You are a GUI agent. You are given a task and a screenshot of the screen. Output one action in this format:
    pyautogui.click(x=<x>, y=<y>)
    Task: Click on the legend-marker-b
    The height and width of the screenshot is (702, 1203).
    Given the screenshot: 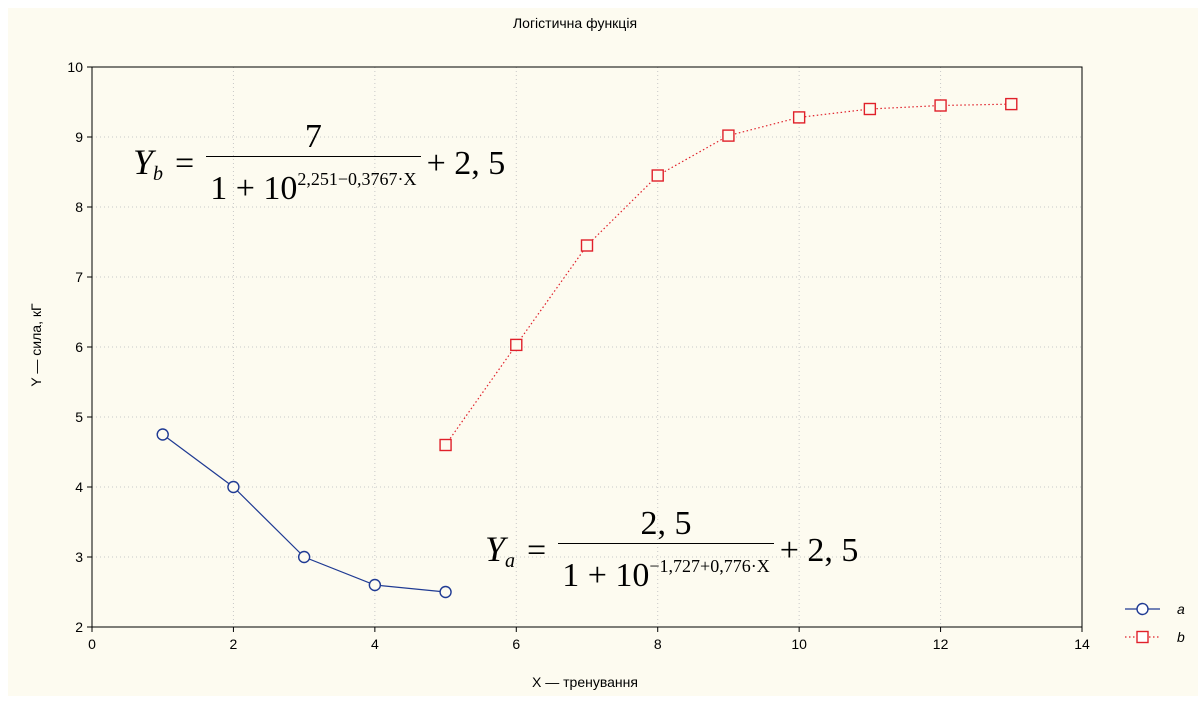 What is the action you would take?
    pyautogui.click(x=1142, y=637)
    